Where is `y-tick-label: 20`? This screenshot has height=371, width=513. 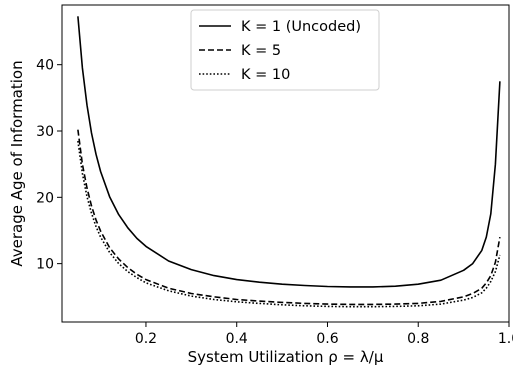 y-tick-label: 20 is located at coordinates (45, 198).